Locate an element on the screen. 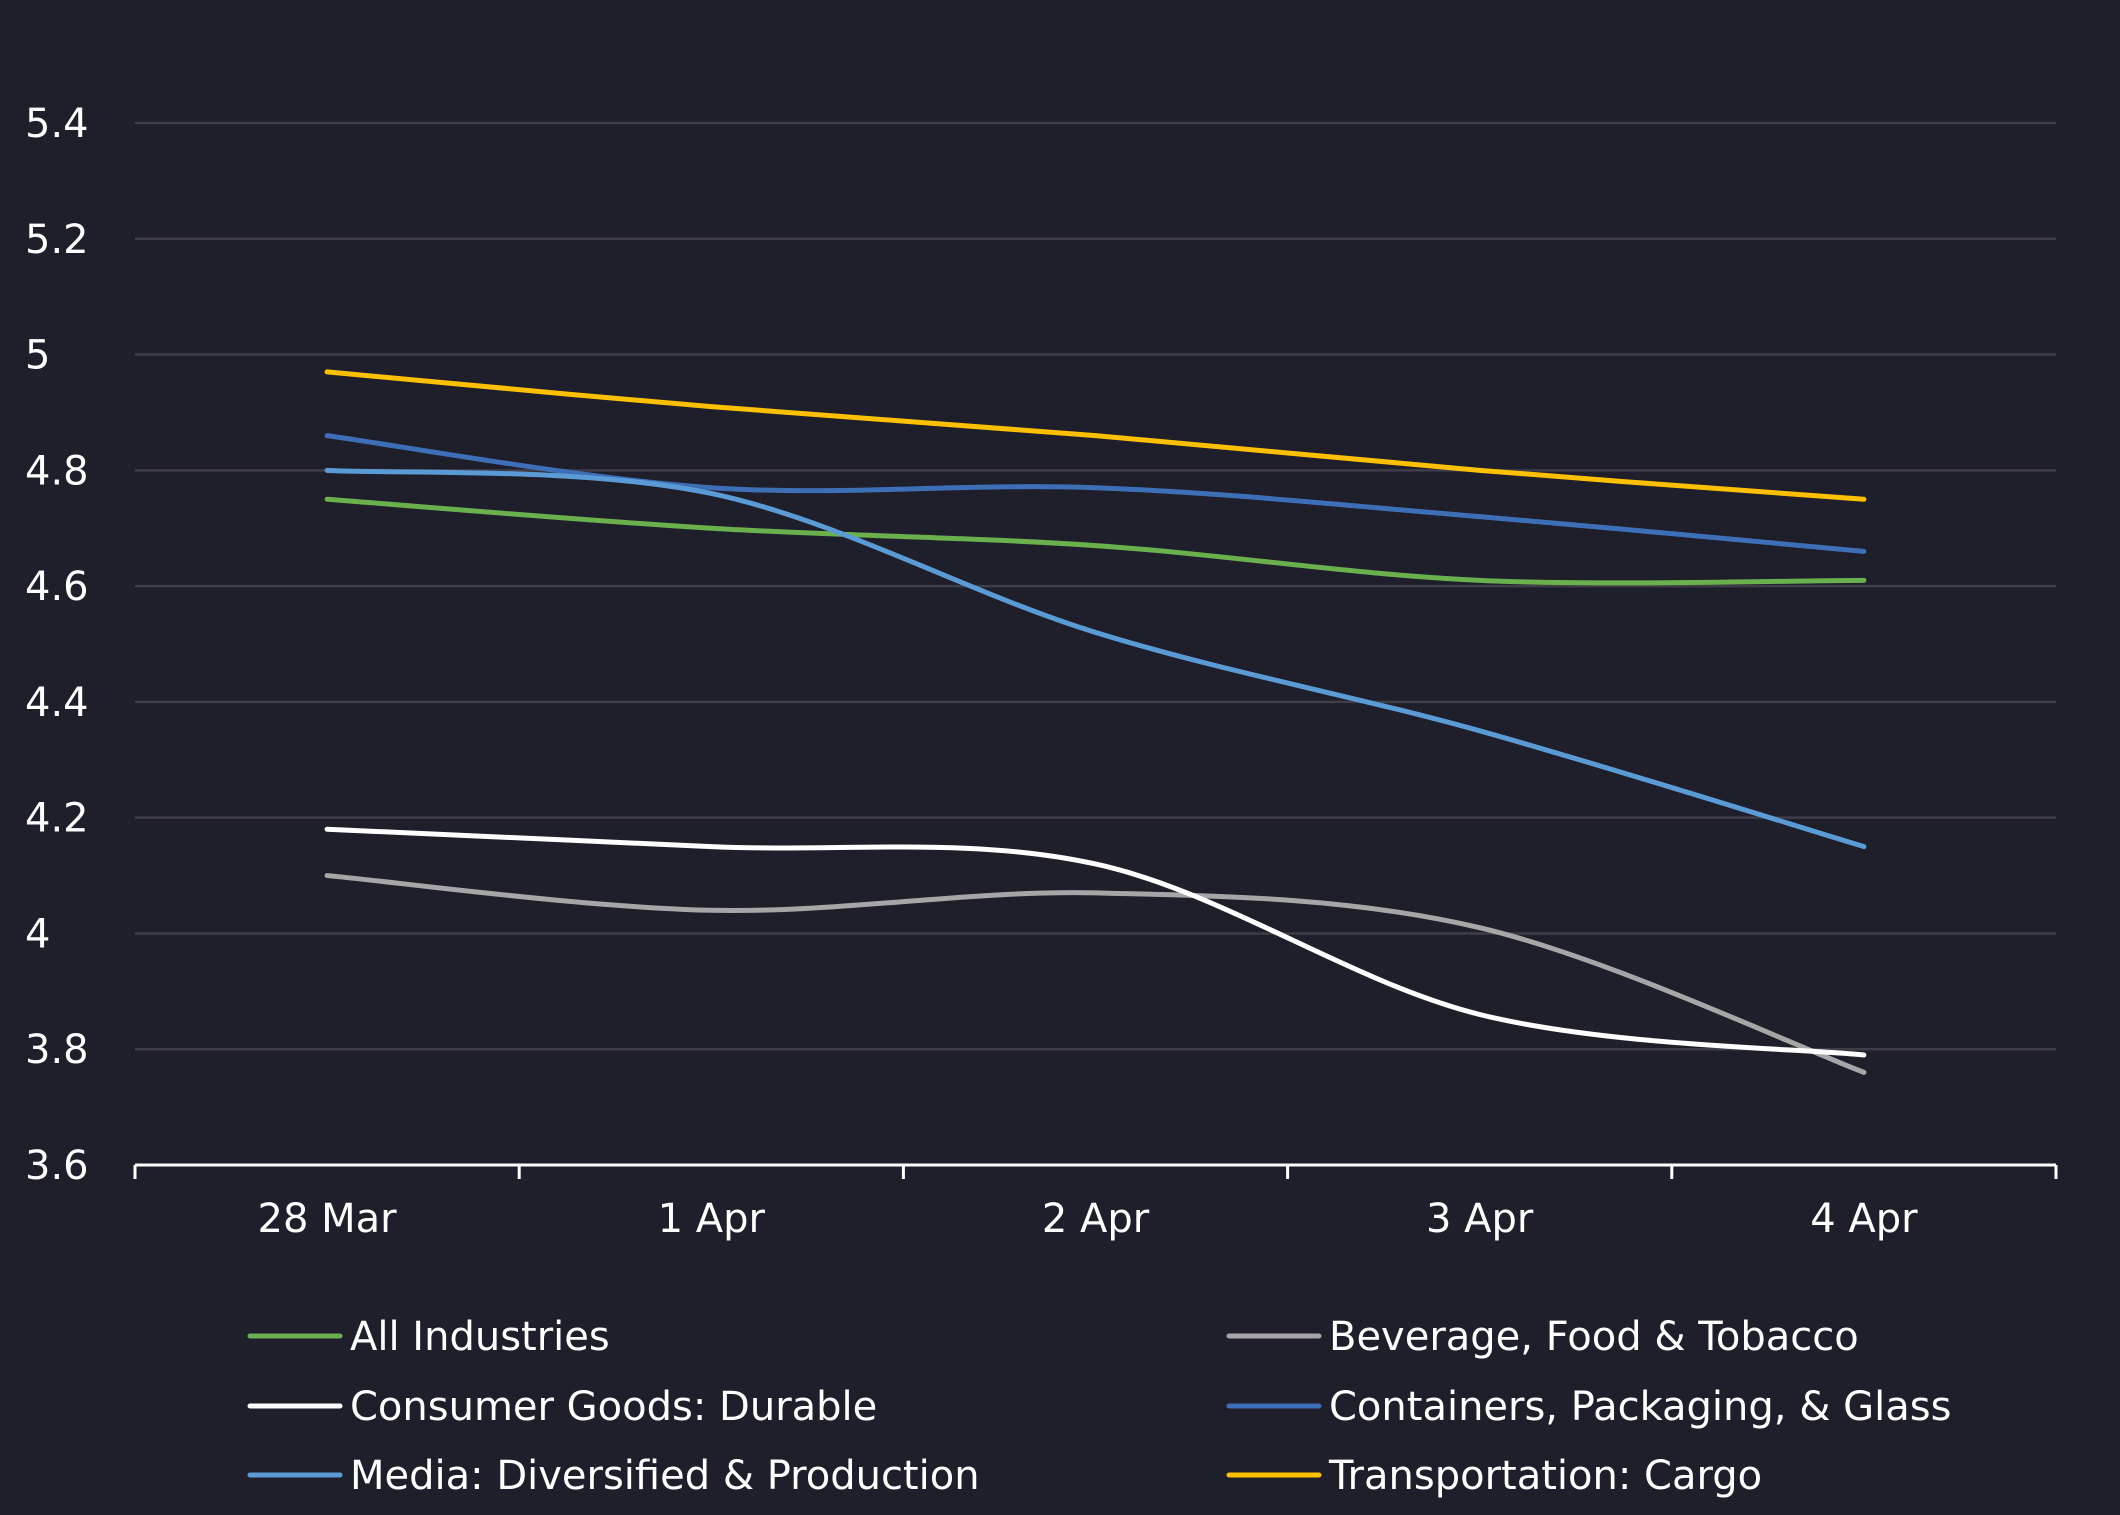  x-axis is located at coordinates (1095, 1171).